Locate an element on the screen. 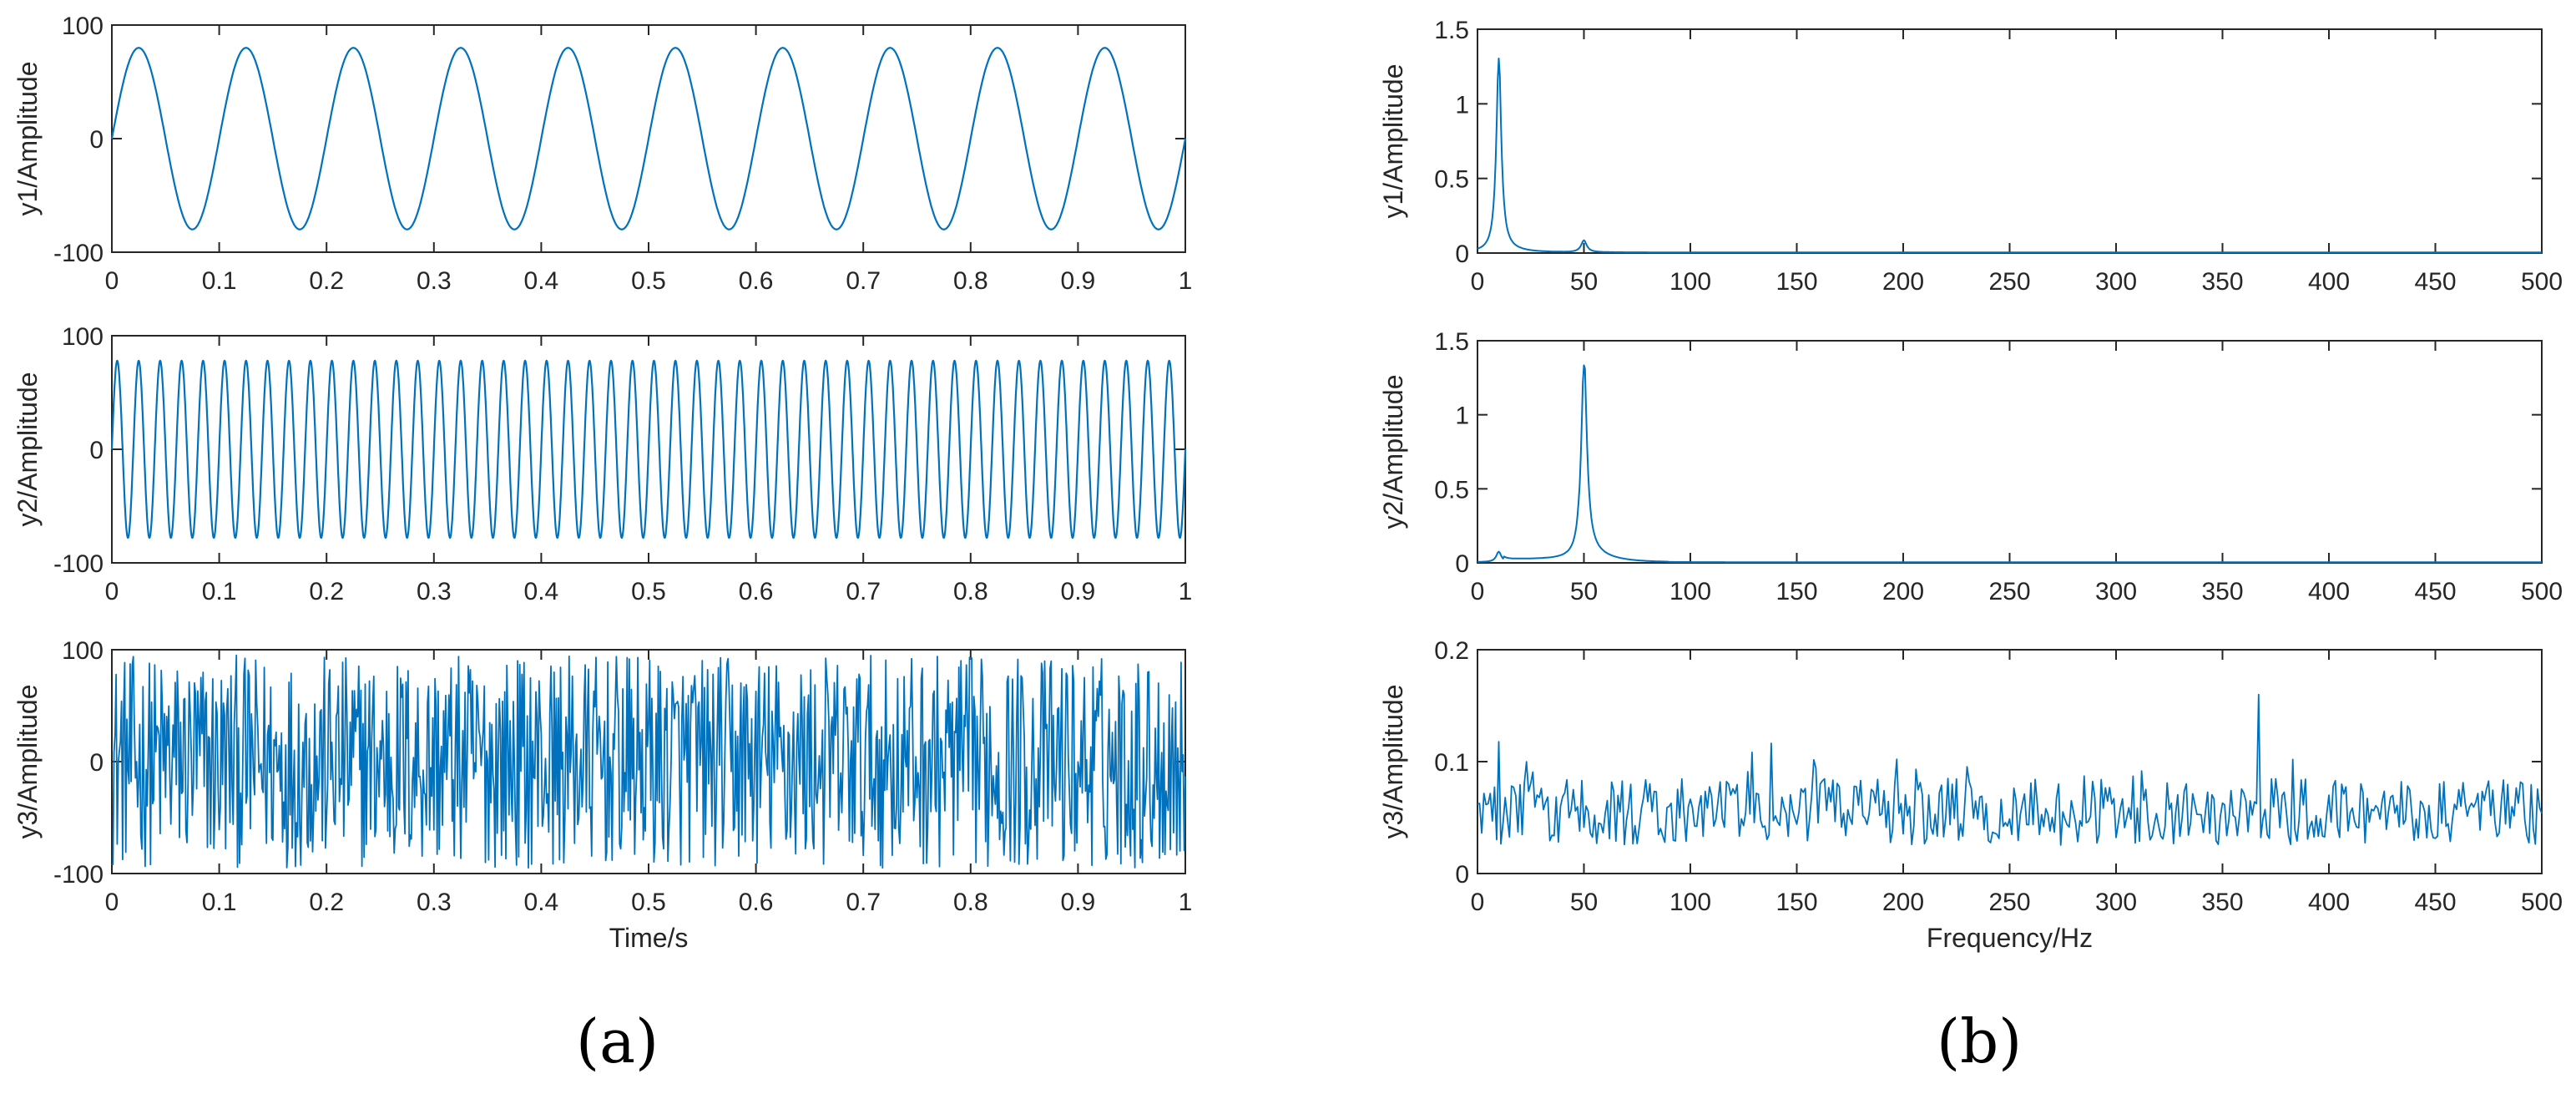 The height and width of the screenshot is (1094, 2576). series-line-a1 is located at coordinates (648, 138).